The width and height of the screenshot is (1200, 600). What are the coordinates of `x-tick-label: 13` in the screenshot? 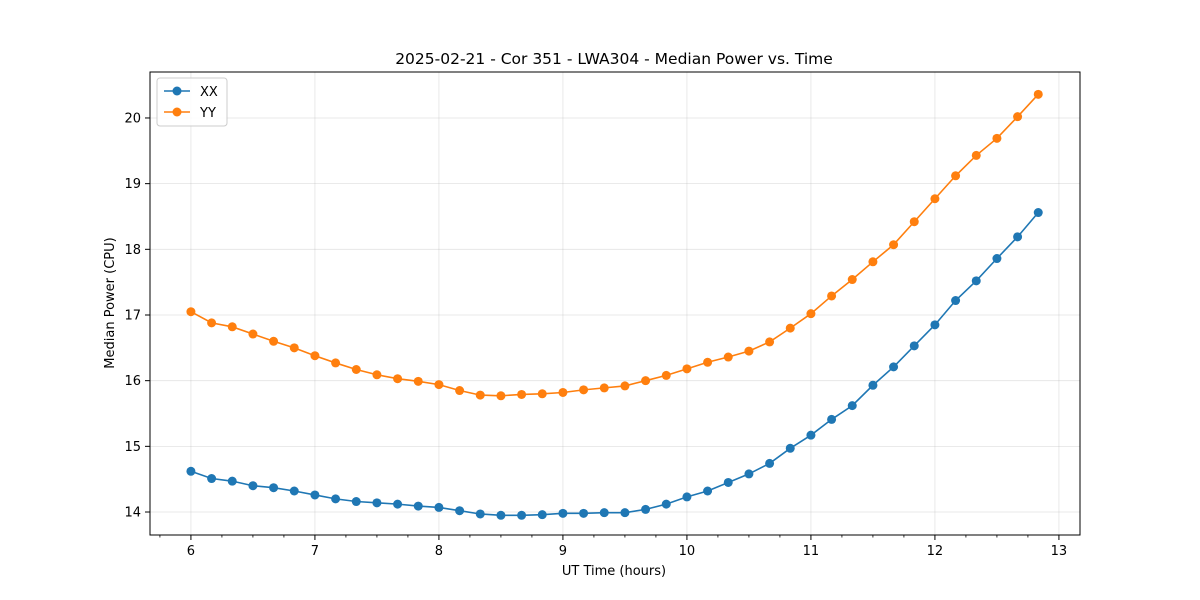 It's located at (1059, 551).